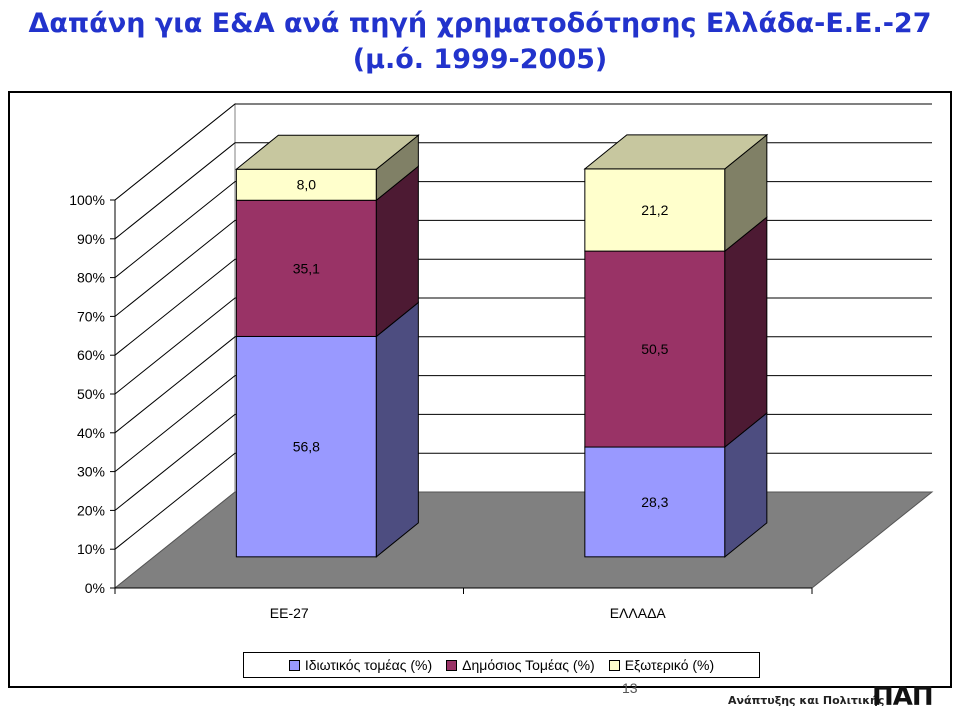 This screenshot has height=720, width=960. I want to click on data-label: 56,8, so click(306, 447).